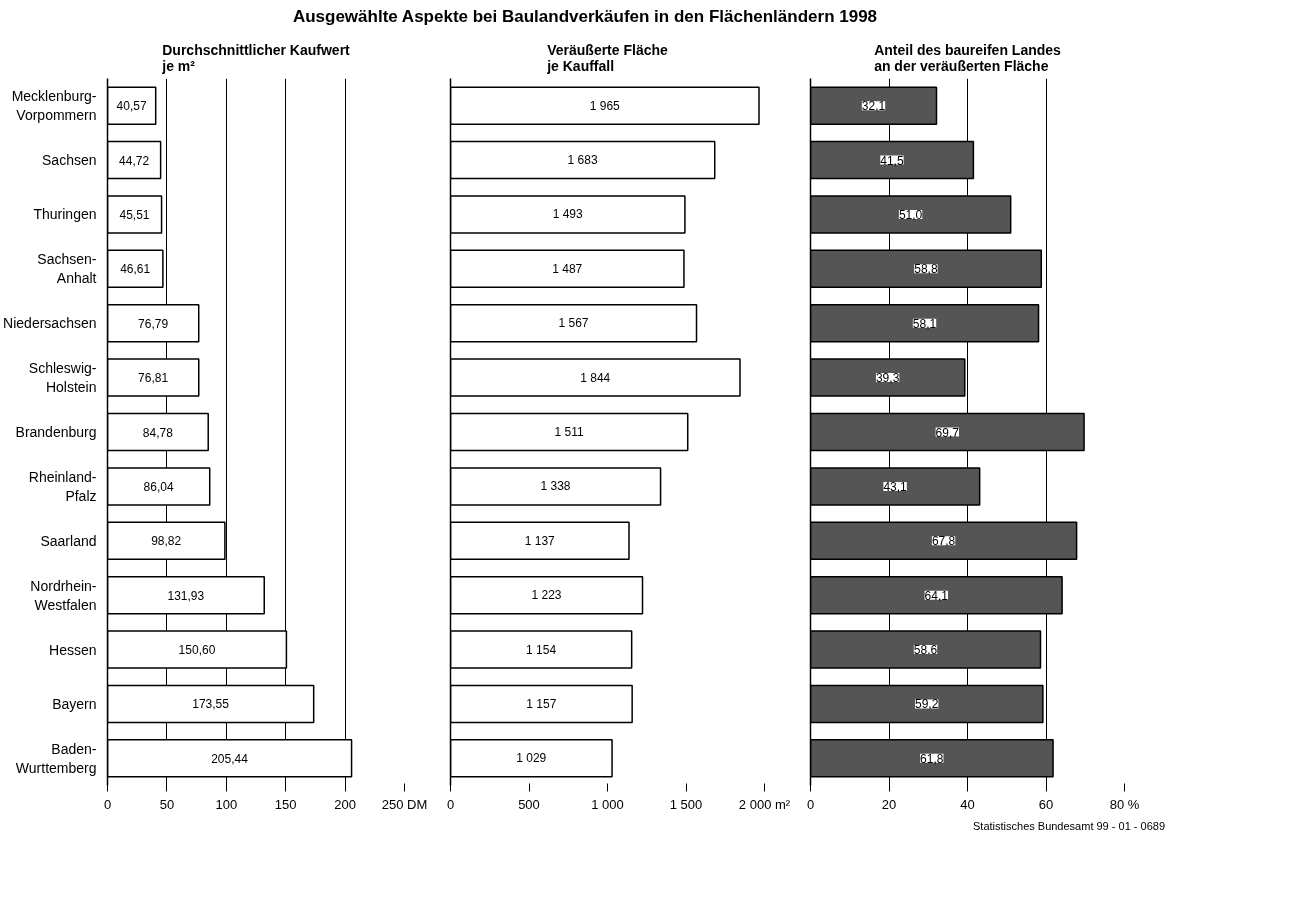 The image size is (1296, 900). What do you see at coordinates (345, 804) in the screenshot?
I see `x-tick-label: 200` at bounding box center [345, 804].